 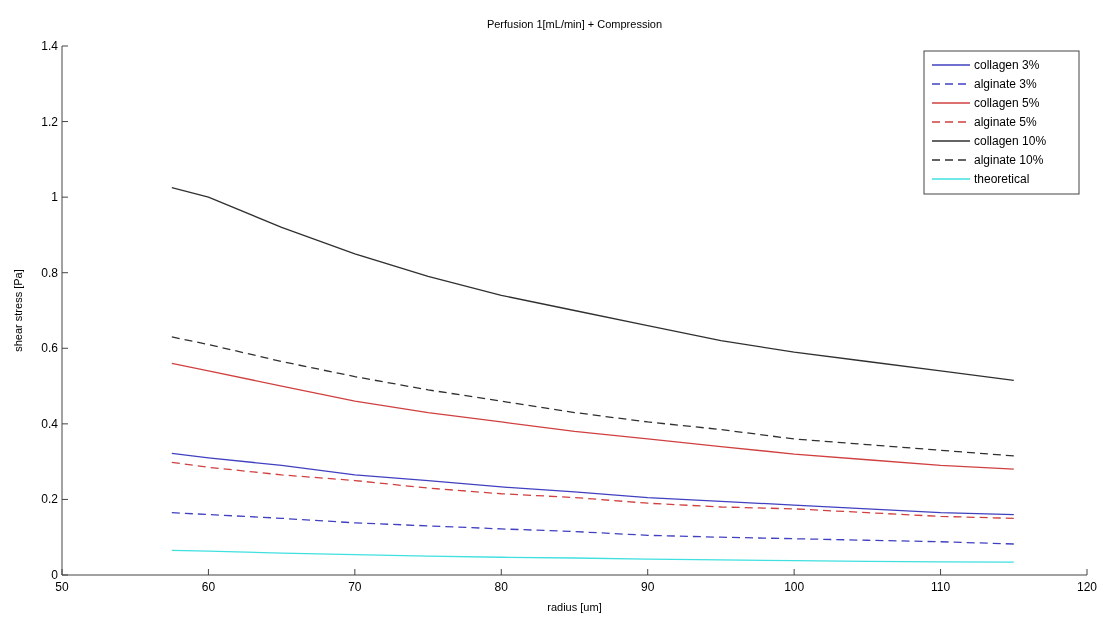 What do you see at coordinates (1087, 587) in the screenshot?
I see `x-tick-label: 120` at bounding box center [1087, 587].